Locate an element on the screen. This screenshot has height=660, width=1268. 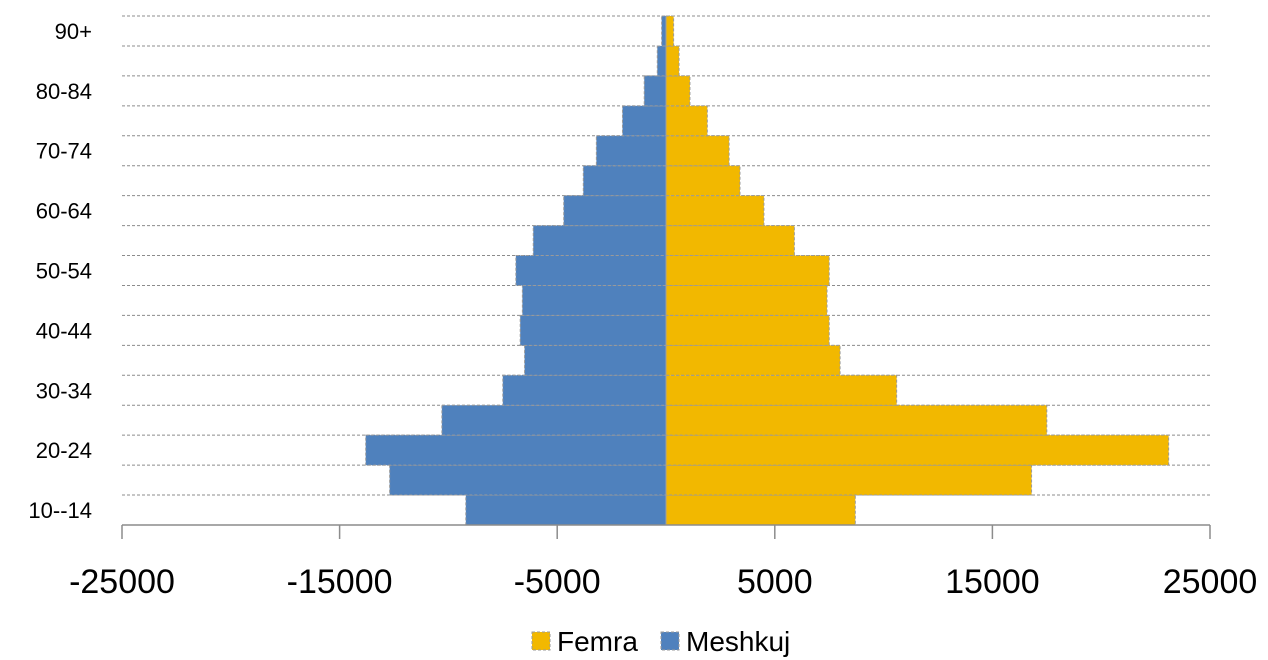
x-axis: -25000 -15000 -5000 5000 15000 25000 is located at coordinates (663, 562).